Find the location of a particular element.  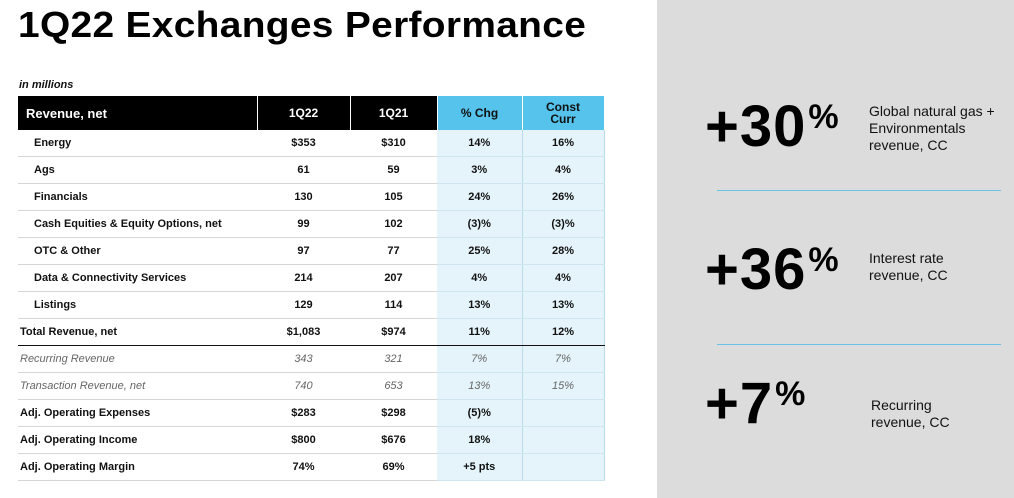

cell-1q22: $1,083 is located at coordinates (303, 332).